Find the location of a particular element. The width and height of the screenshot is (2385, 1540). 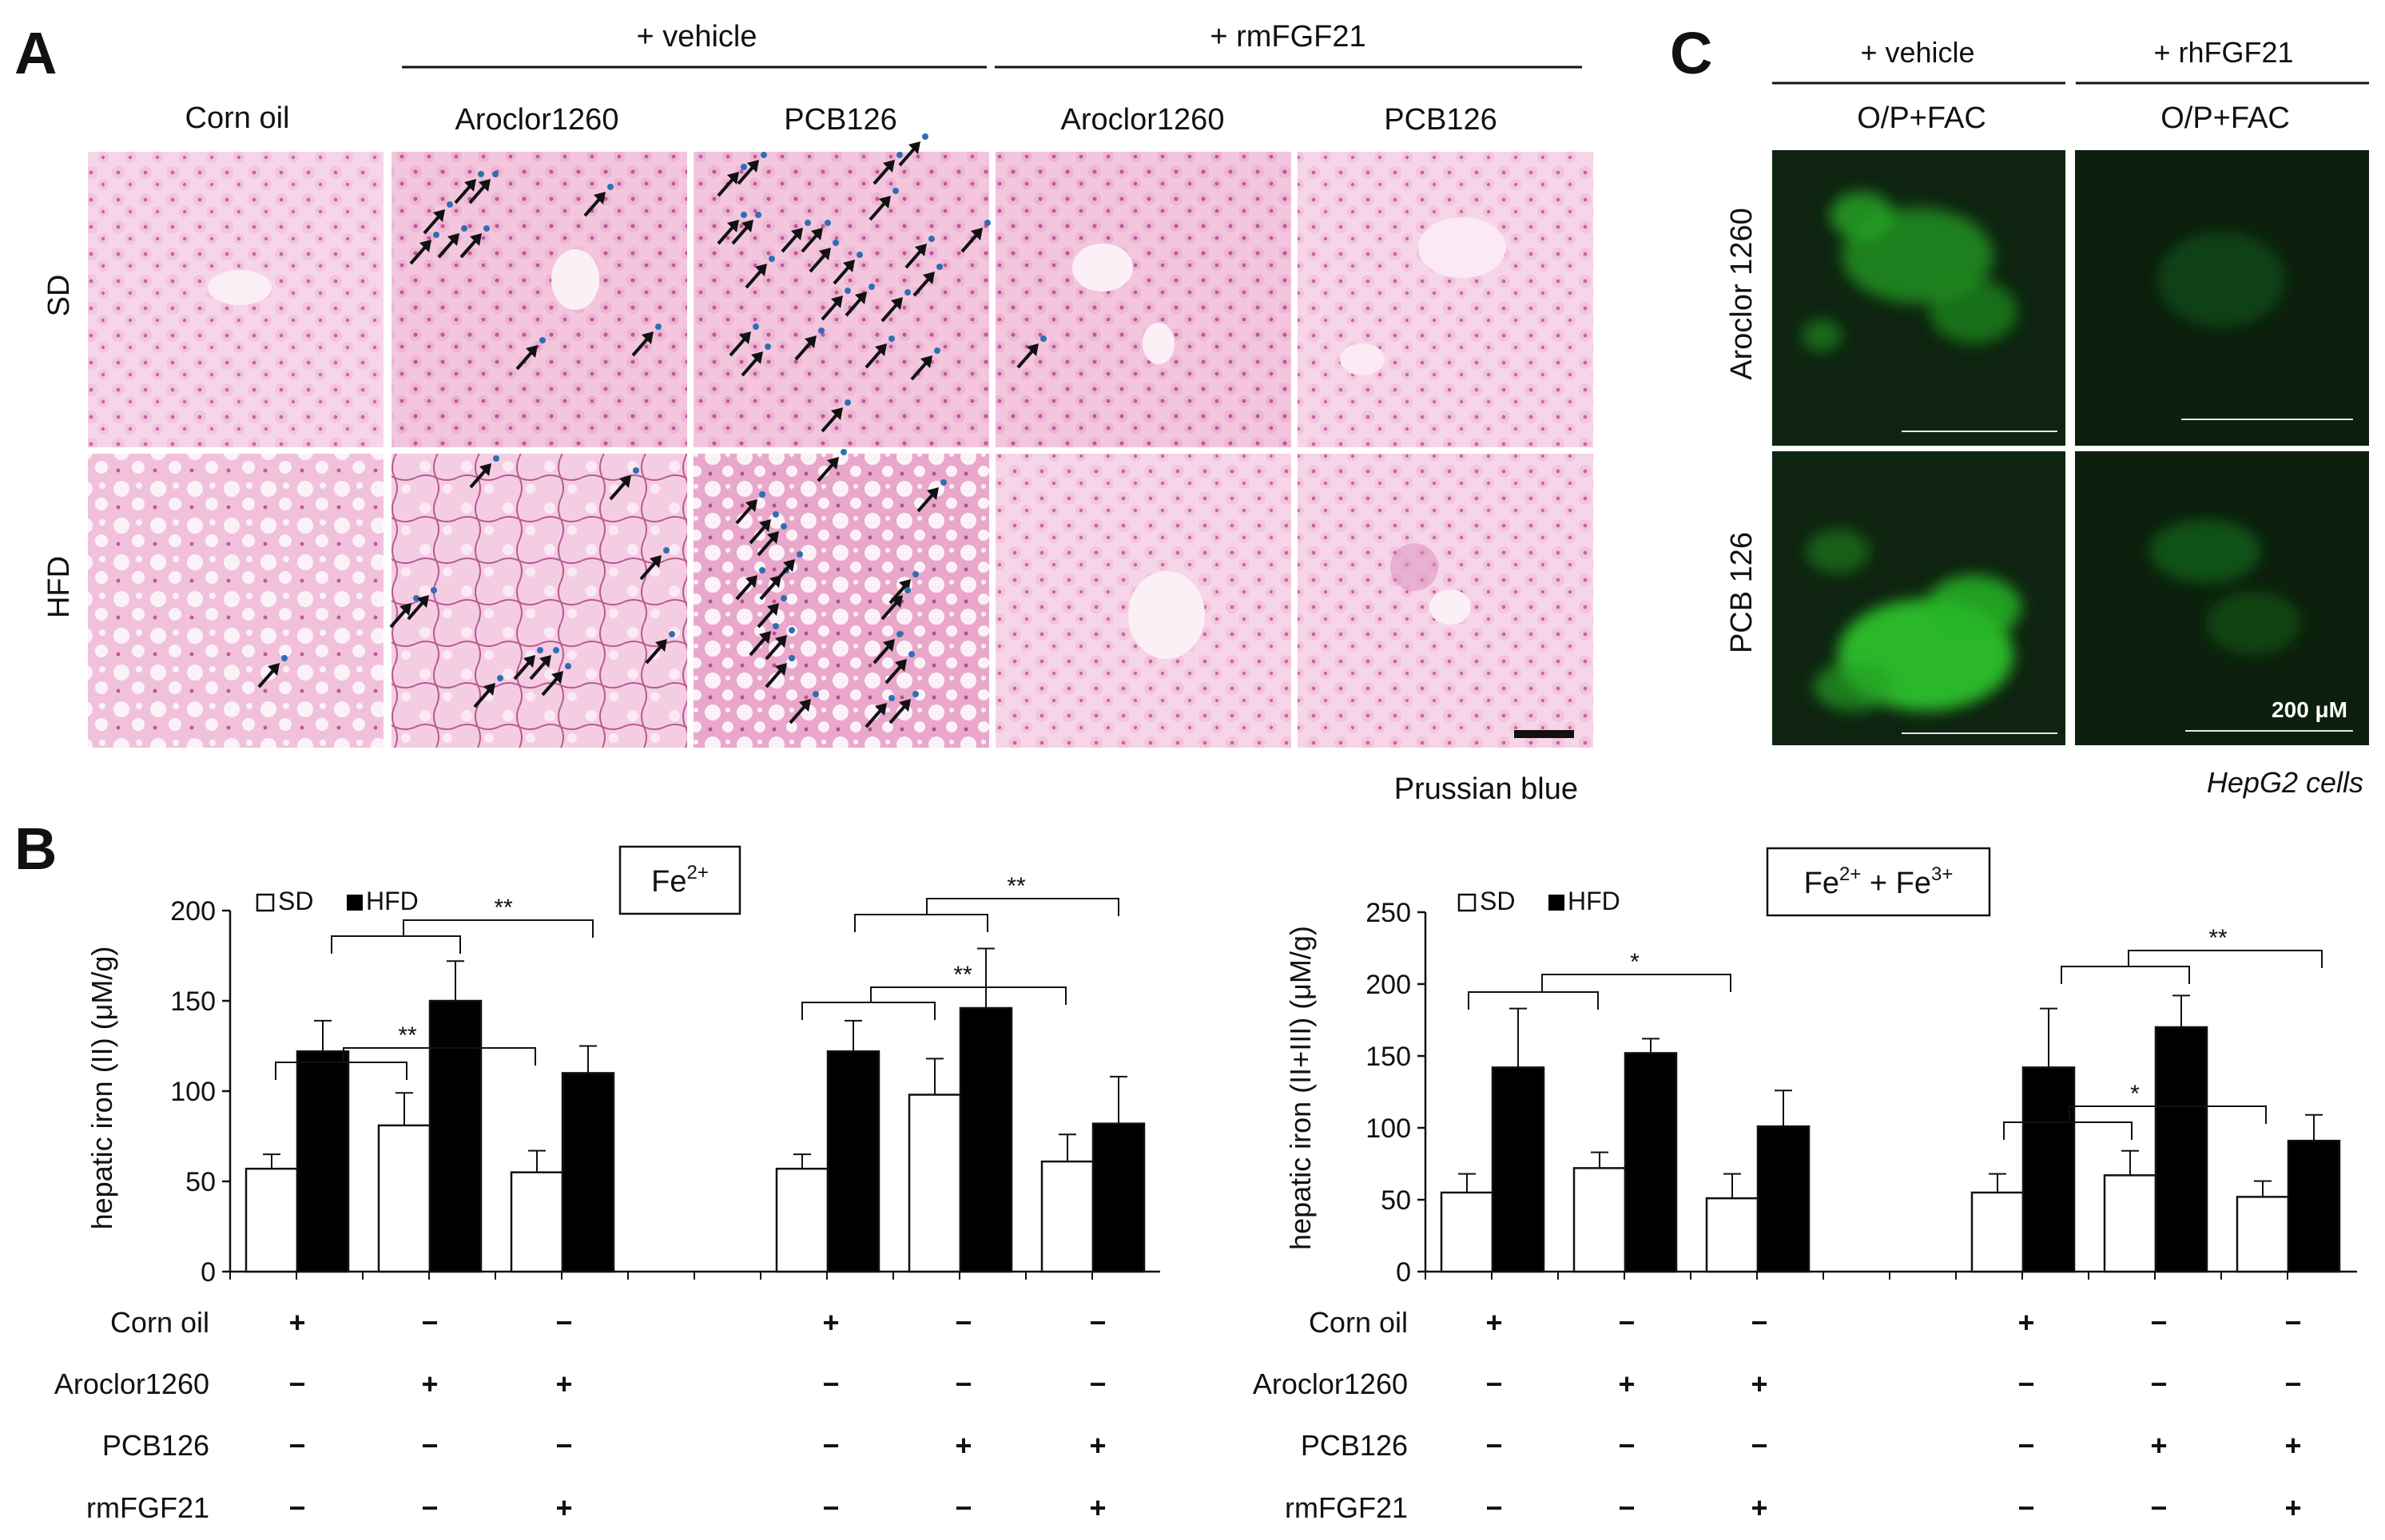

significance-bracket: * is located at coordinates (1599, 980).